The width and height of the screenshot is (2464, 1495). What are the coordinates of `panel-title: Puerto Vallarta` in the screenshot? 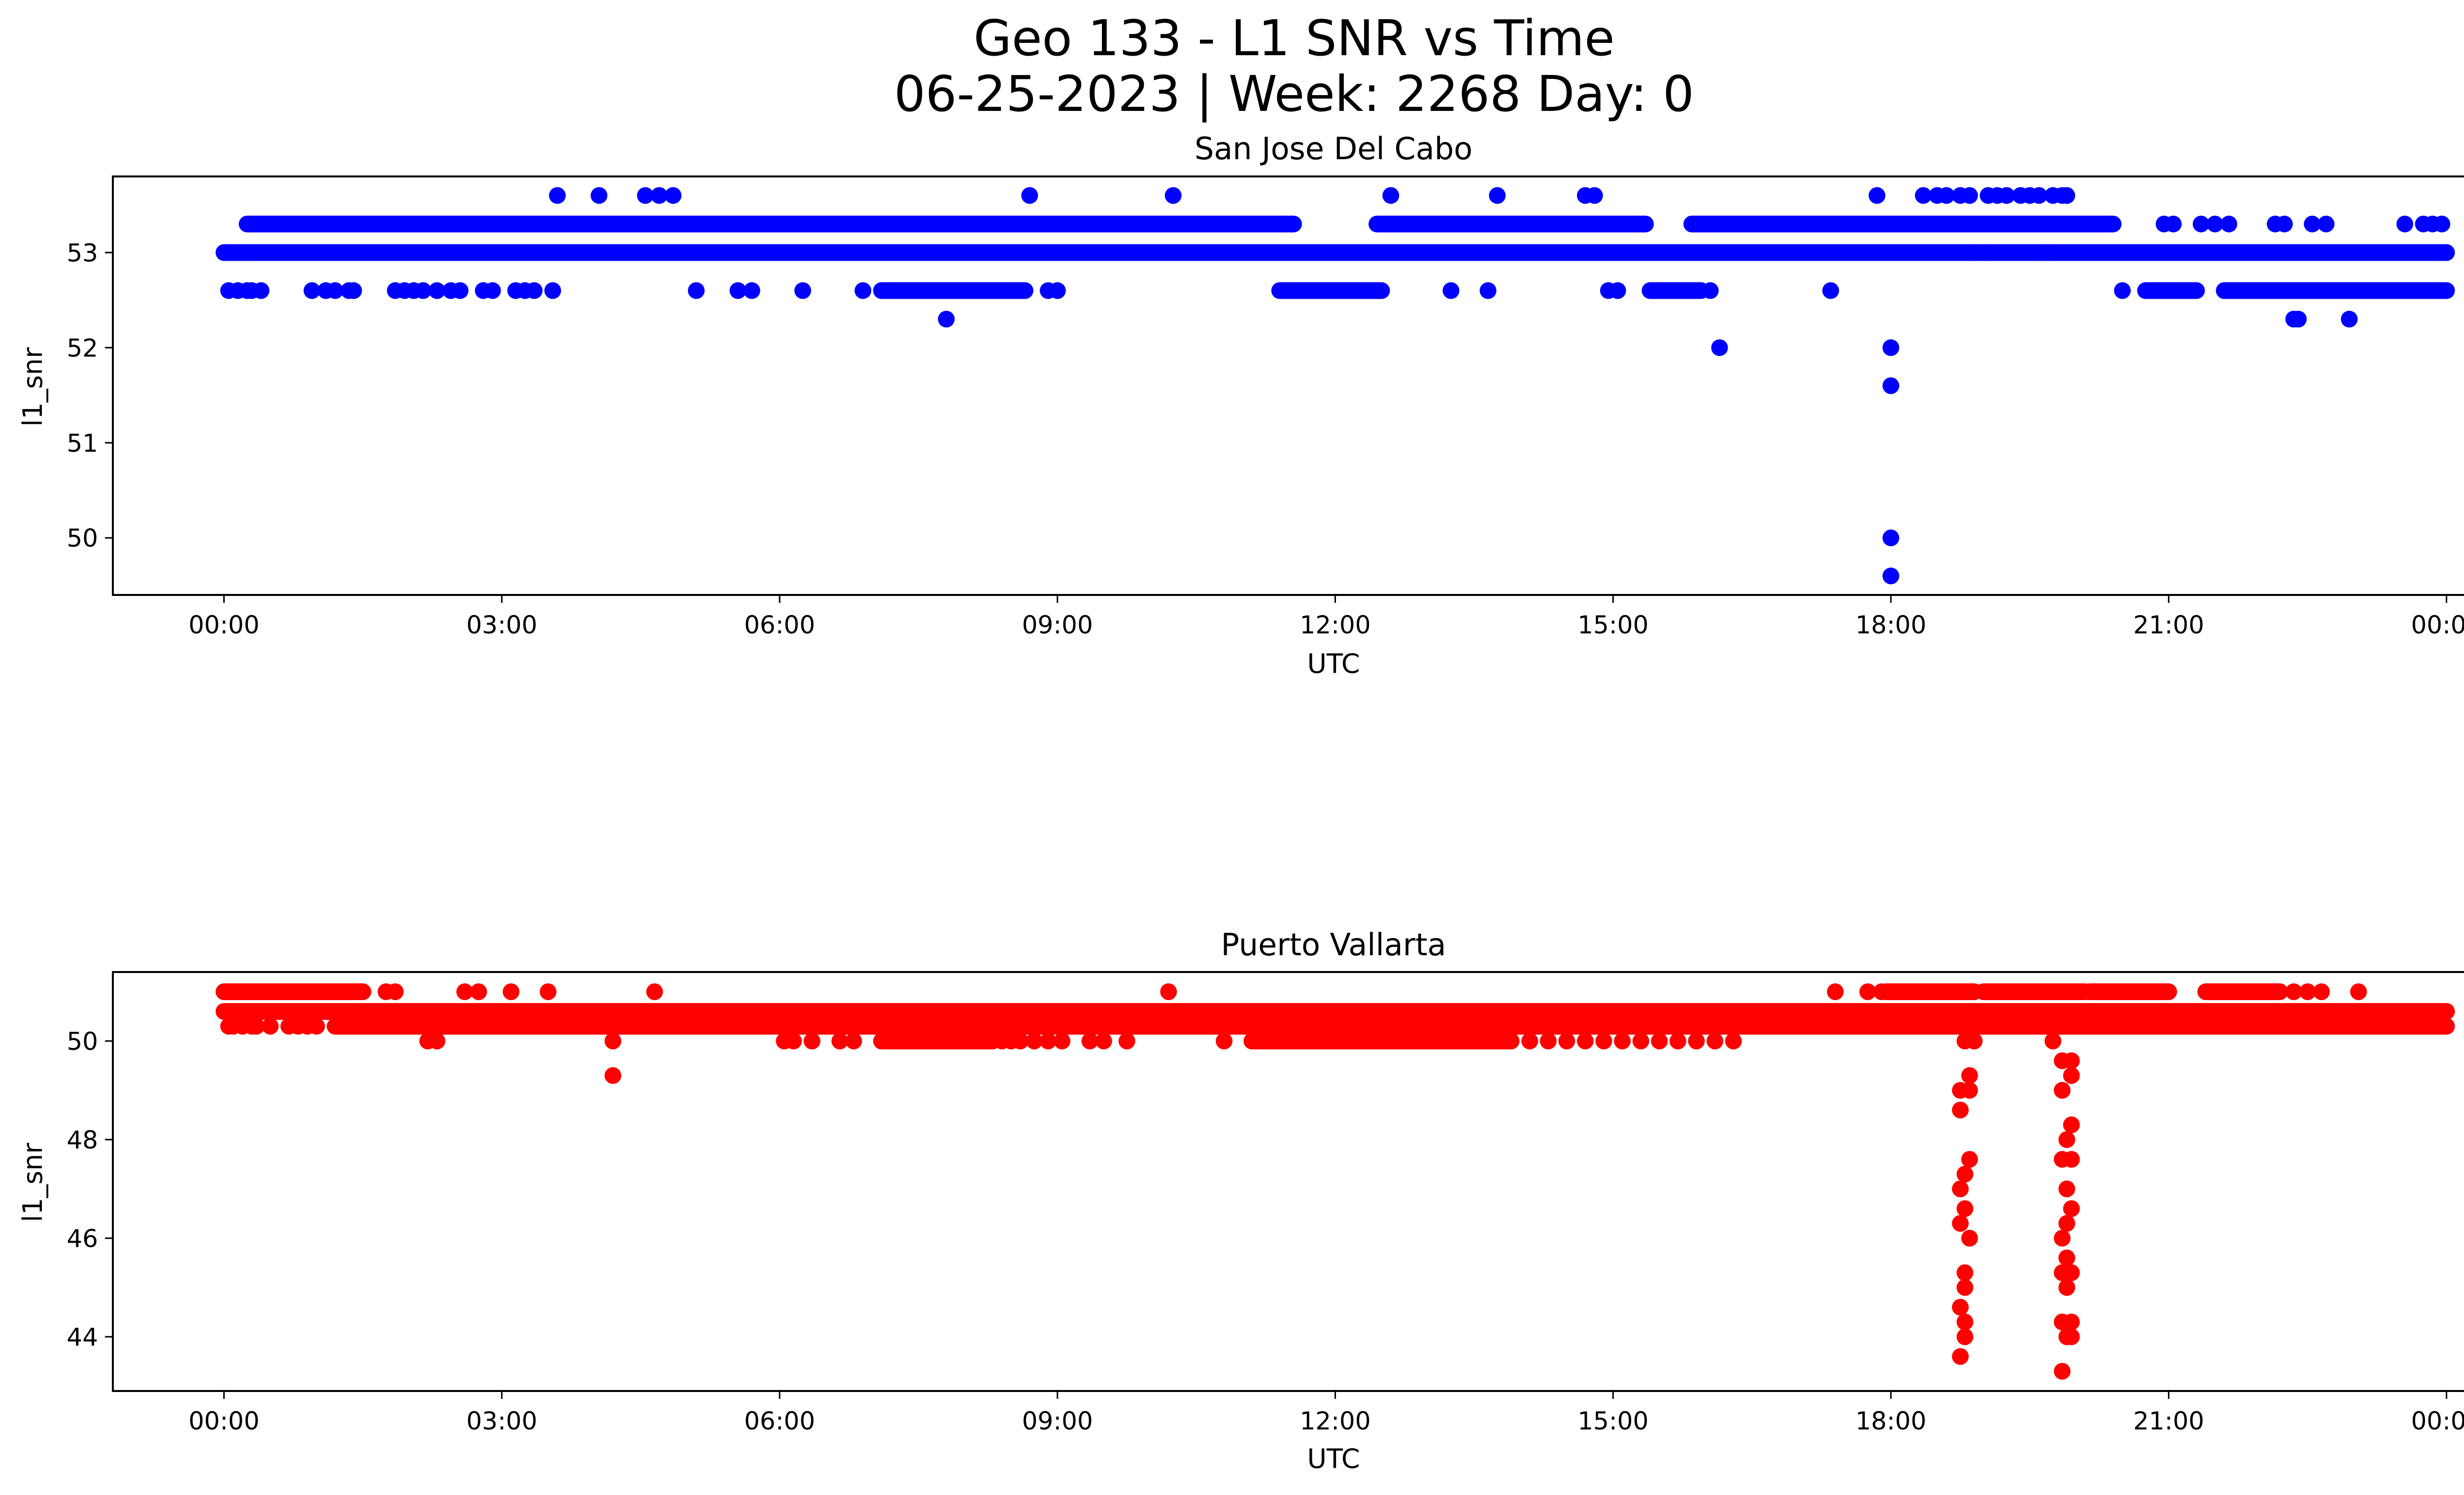 It's located at (1333, 945).